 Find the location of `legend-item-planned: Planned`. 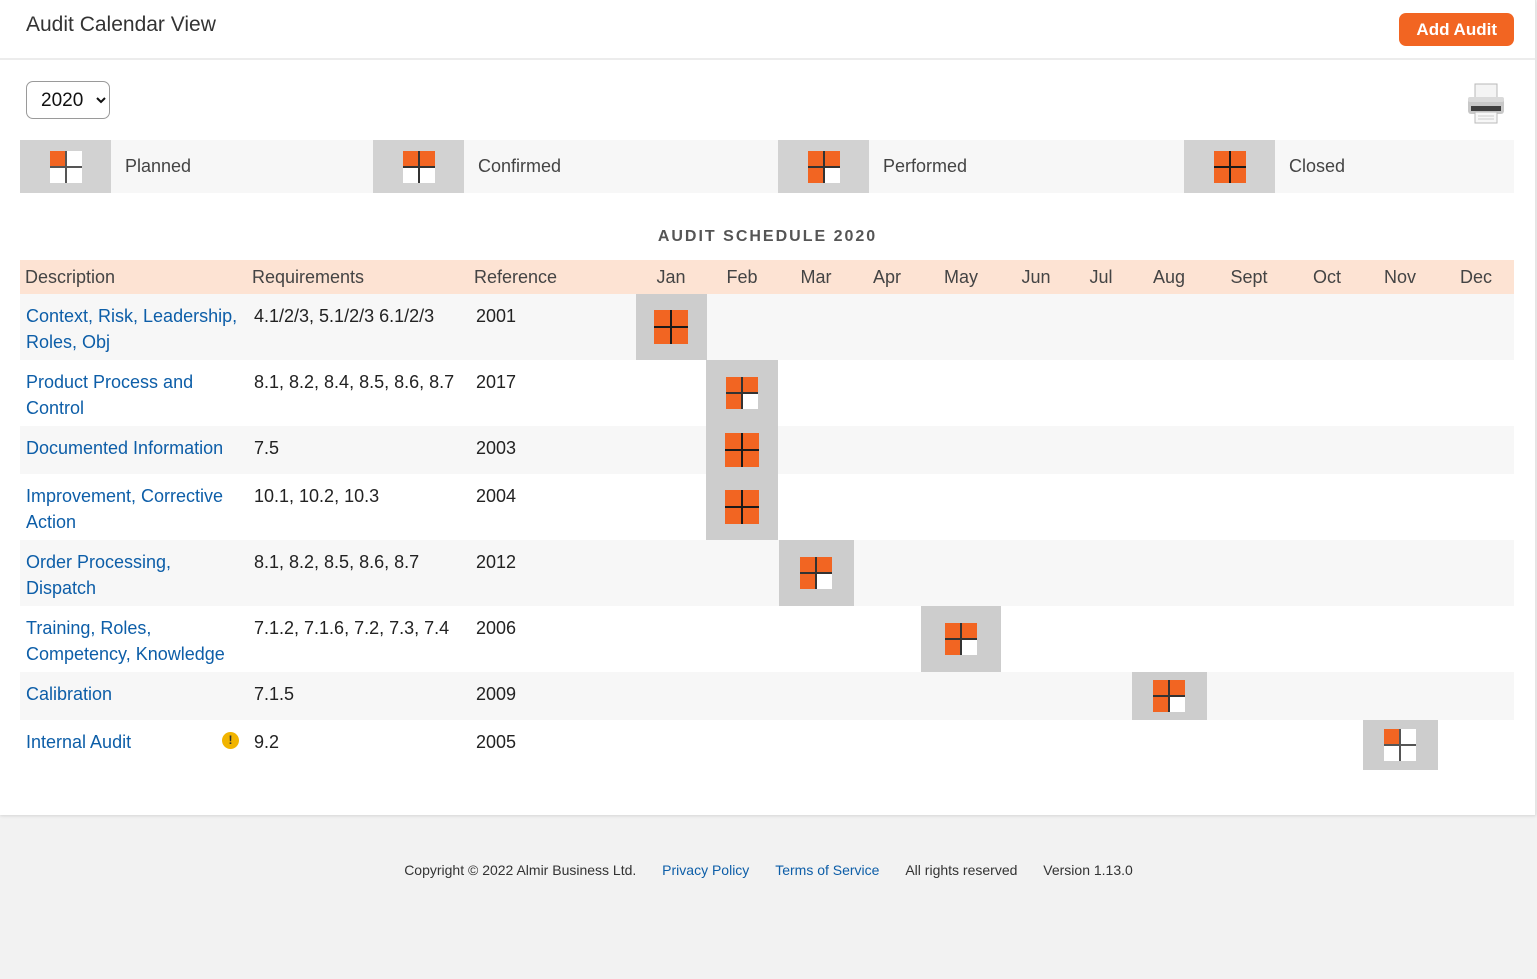

legend-item-planned: Planned is located at coordinates (105, 166).